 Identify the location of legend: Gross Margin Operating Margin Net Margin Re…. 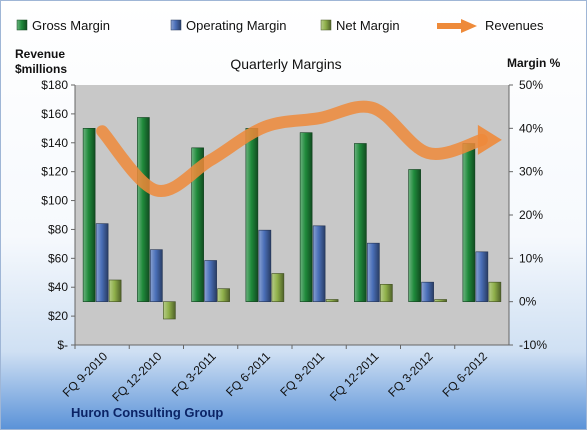
(280, 25).